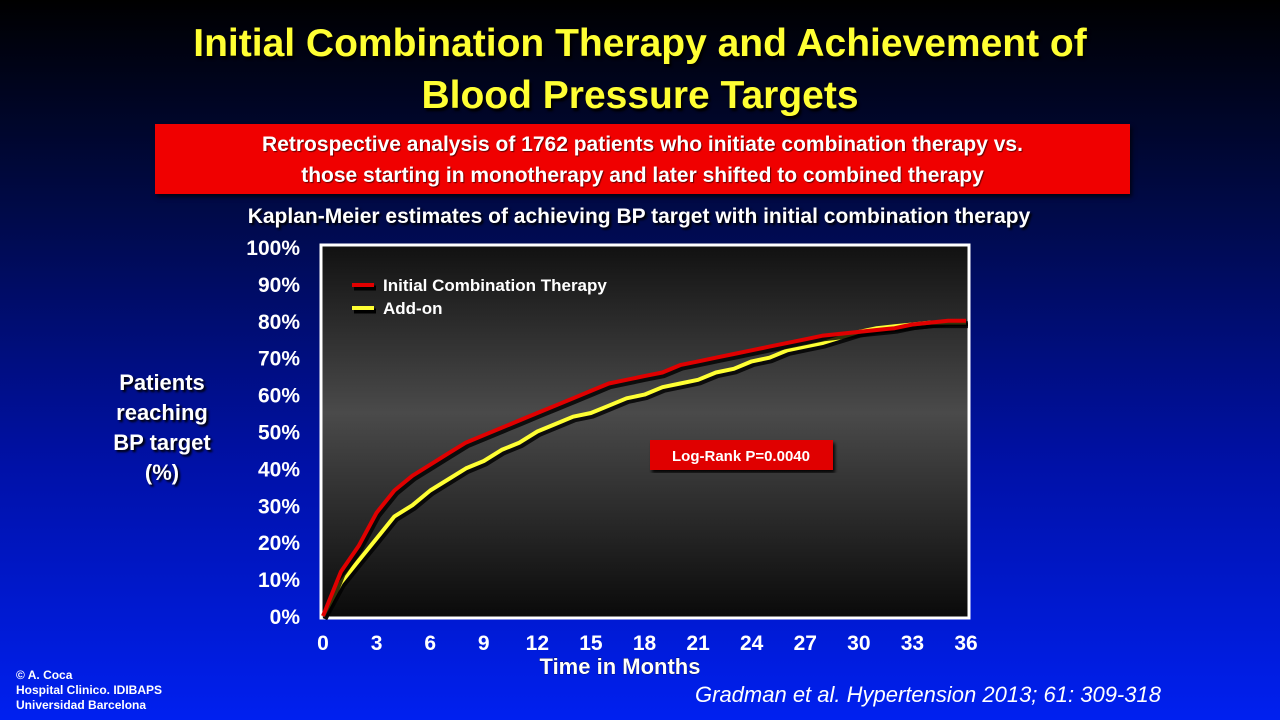  I want to click on x-tick-group: 0 3 6 9 12 15 18 21 24 27 30 33 36, so click(647, 643).